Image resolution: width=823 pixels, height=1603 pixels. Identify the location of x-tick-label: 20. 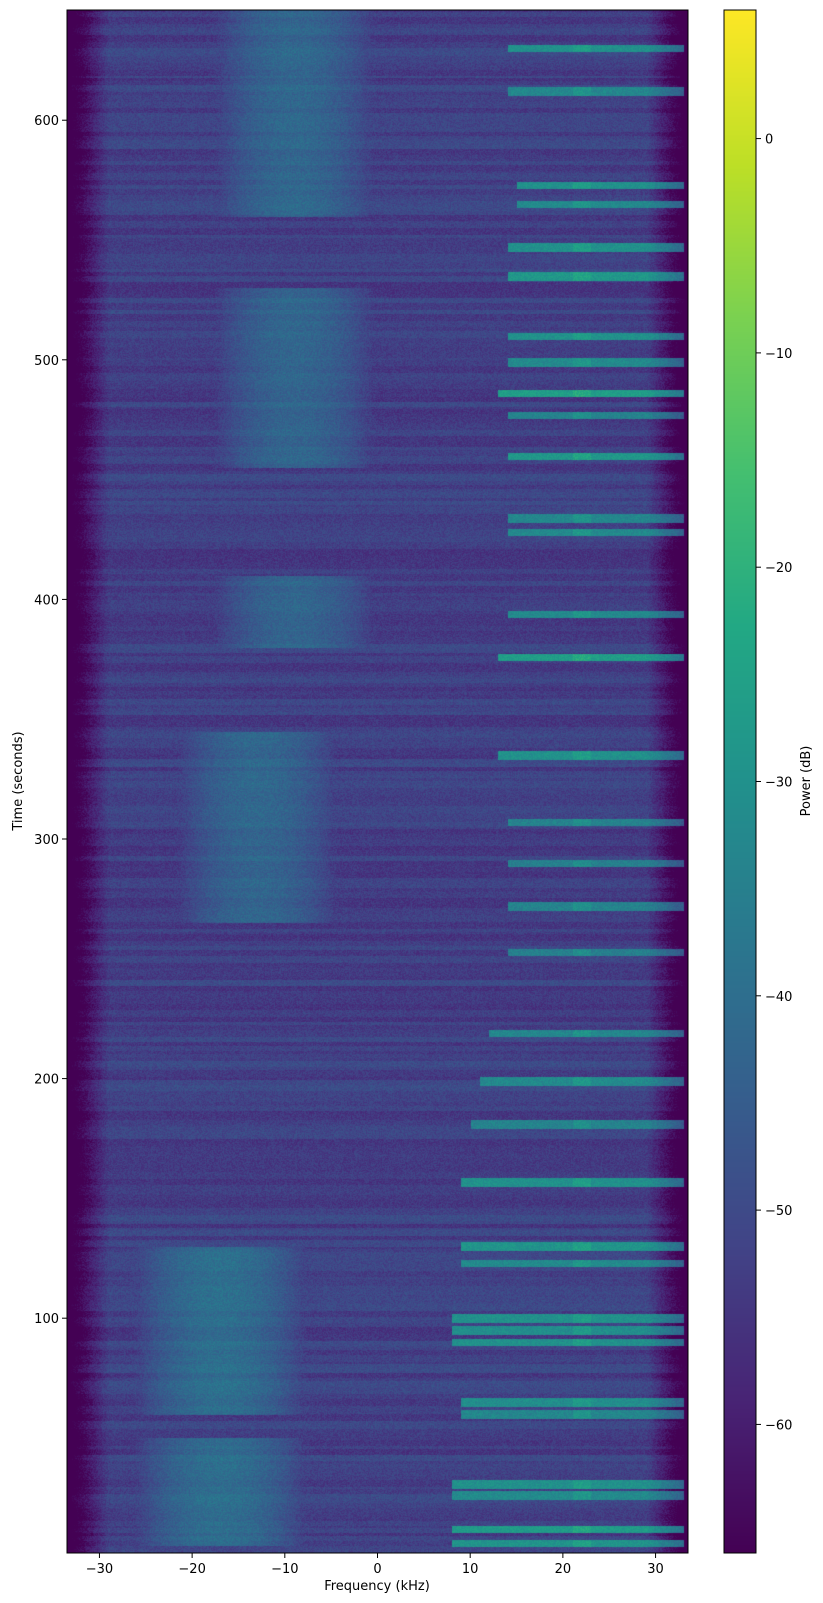
(563, 1569).